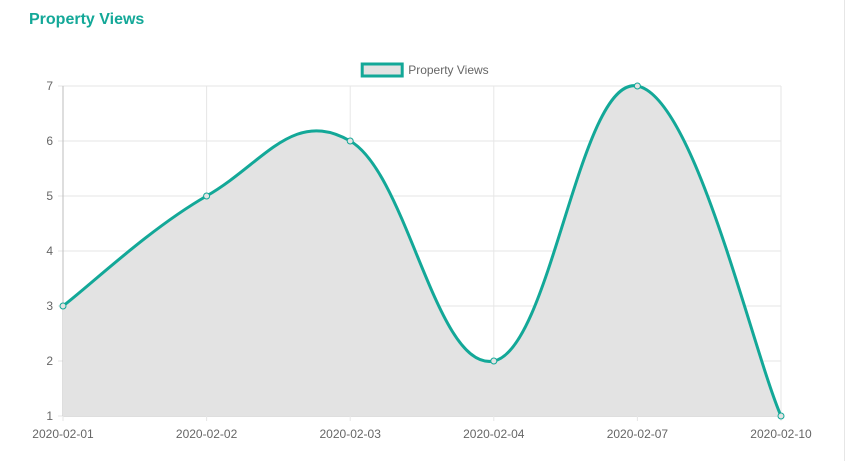 Image resolution: width=848 pixels, height=461 pixels. I want to click on x-tick-label: 2020-02-04, so click(494, 434).